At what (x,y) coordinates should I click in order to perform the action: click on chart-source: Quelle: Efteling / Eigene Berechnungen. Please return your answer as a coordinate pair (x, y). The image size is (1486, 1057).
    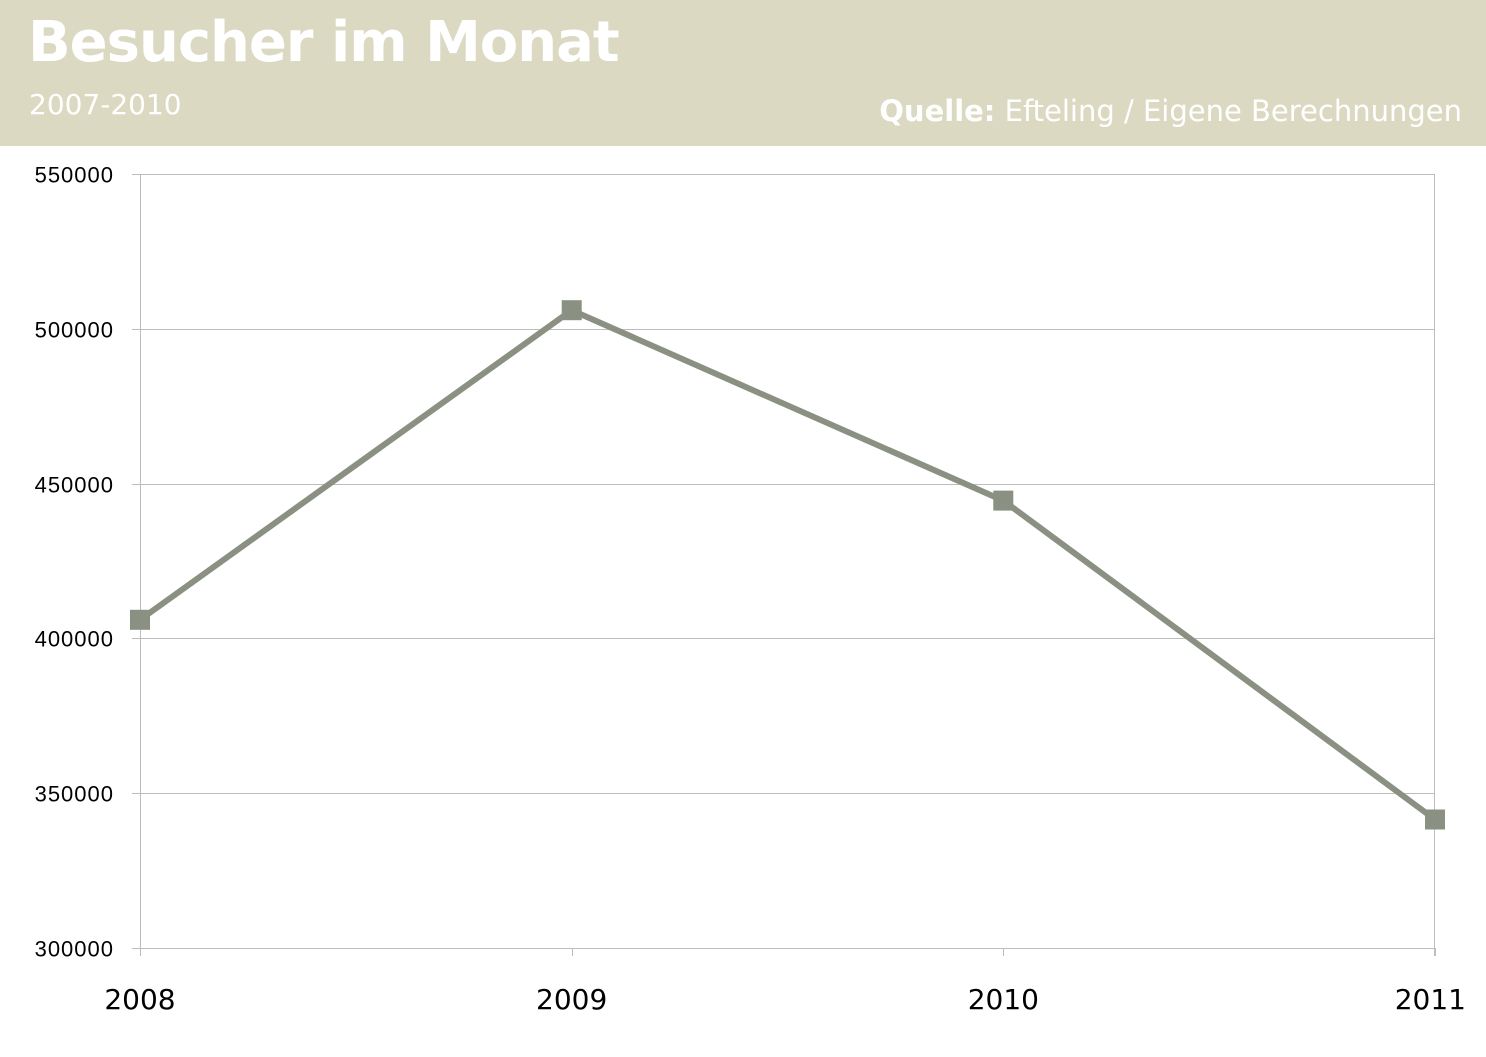
    Looking at the image, I should click on (1170, 111).